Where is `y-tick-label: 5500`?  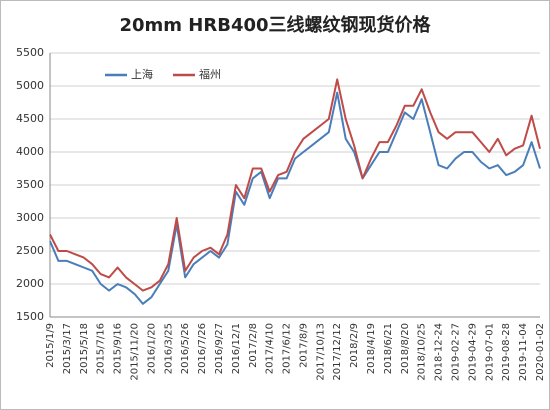 y-tick-label: 5500 is located at coordinates (30, 52).